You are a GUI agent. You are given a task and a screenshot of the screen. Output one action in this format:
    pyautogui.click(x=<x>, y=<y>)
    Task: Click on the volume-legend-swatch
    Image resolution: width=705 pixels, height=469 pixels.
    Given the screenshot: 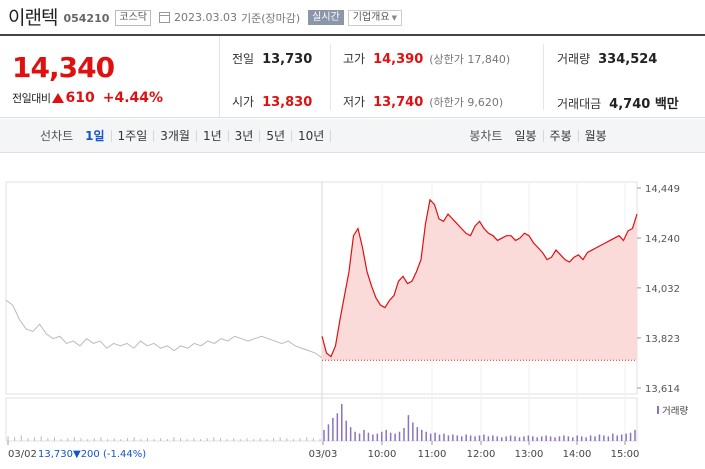 What is the action you would take?
    pyautogui.click(x=658, y=410)
    